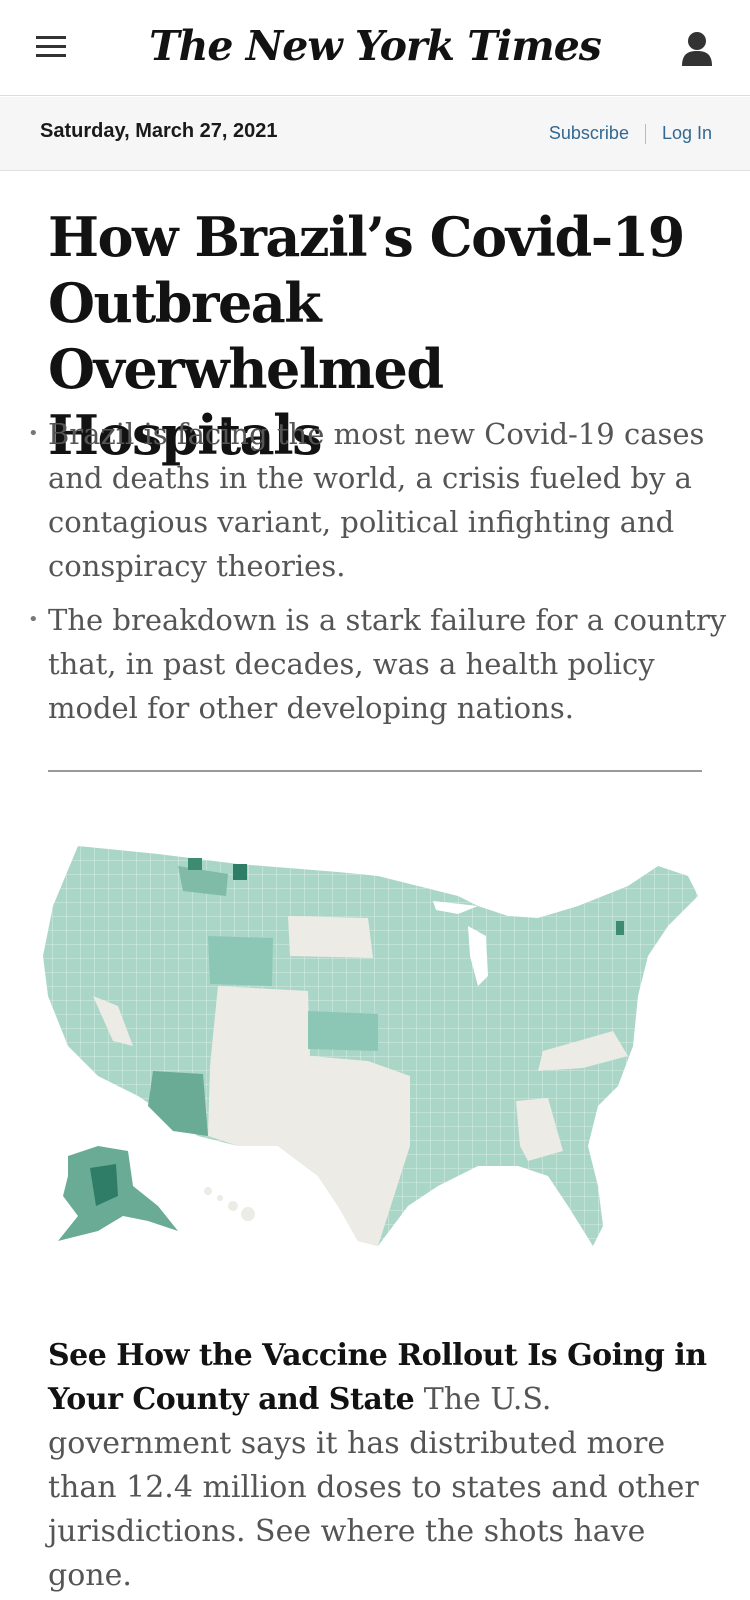  I want to click on login-link: Log In, so click(686, 133).